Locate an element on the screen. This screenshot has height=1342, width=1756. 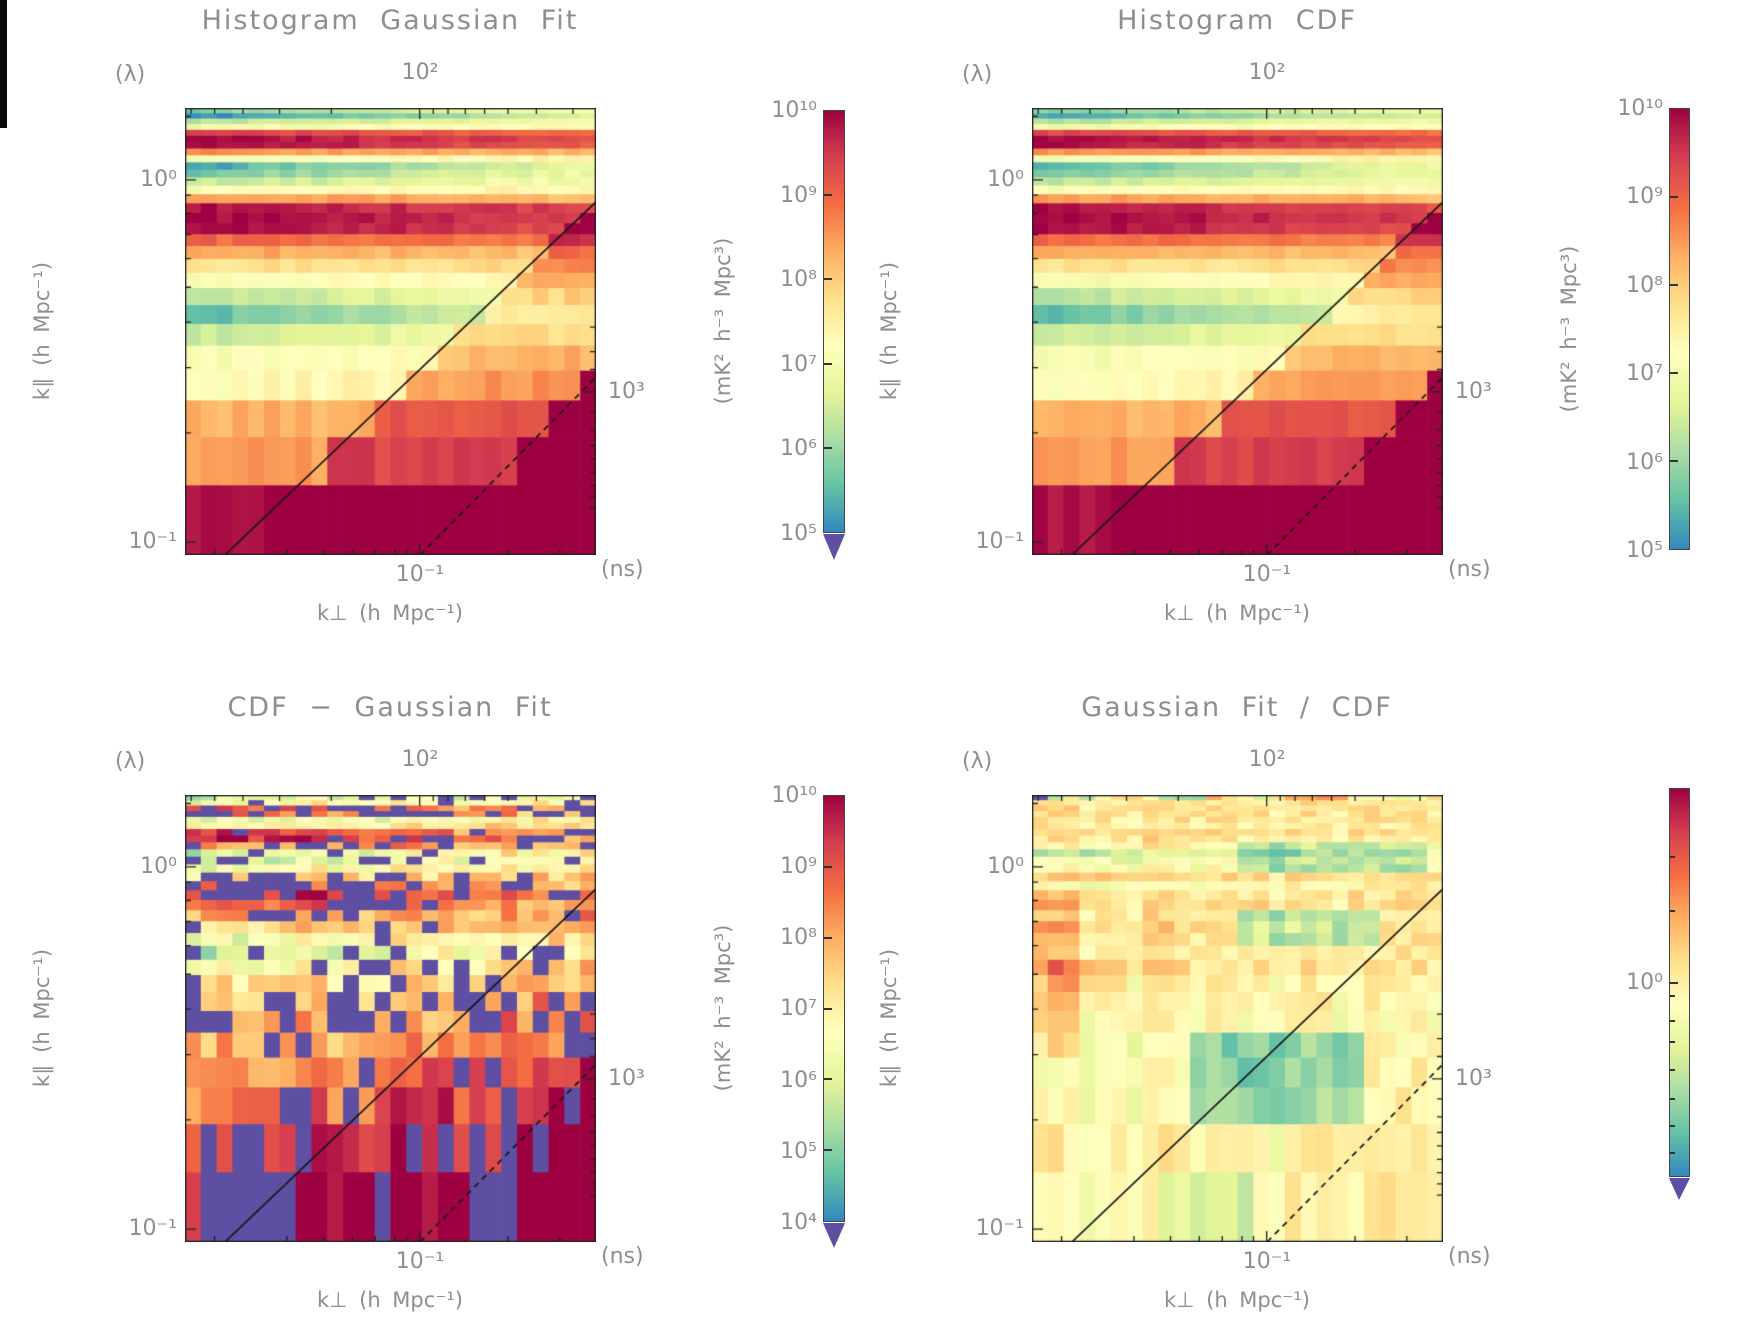
window-edge-artifact is located at coordinates (3, 64).